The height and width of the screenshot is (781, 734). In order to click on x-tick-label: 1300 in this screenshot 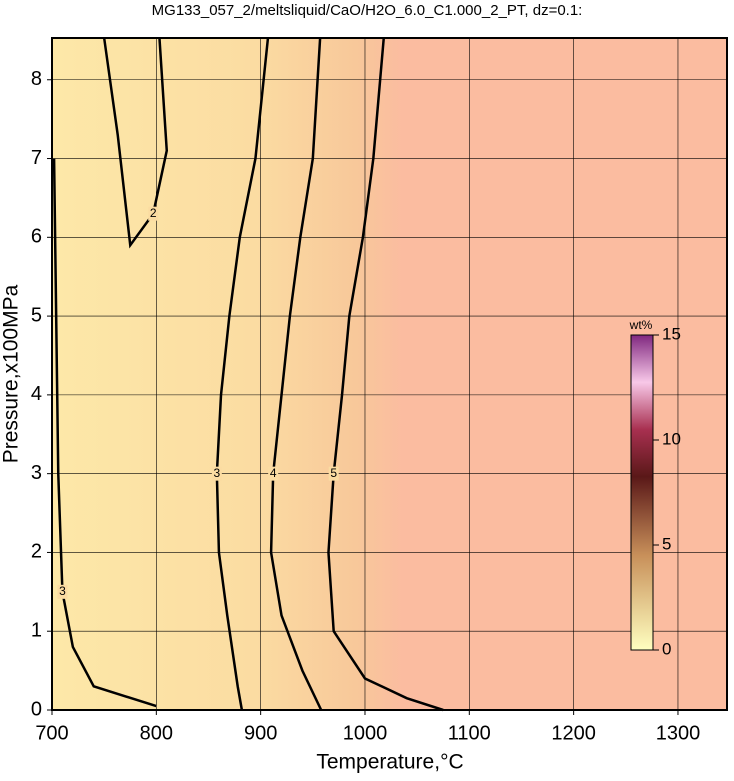, I will do `click(678, 733)`.